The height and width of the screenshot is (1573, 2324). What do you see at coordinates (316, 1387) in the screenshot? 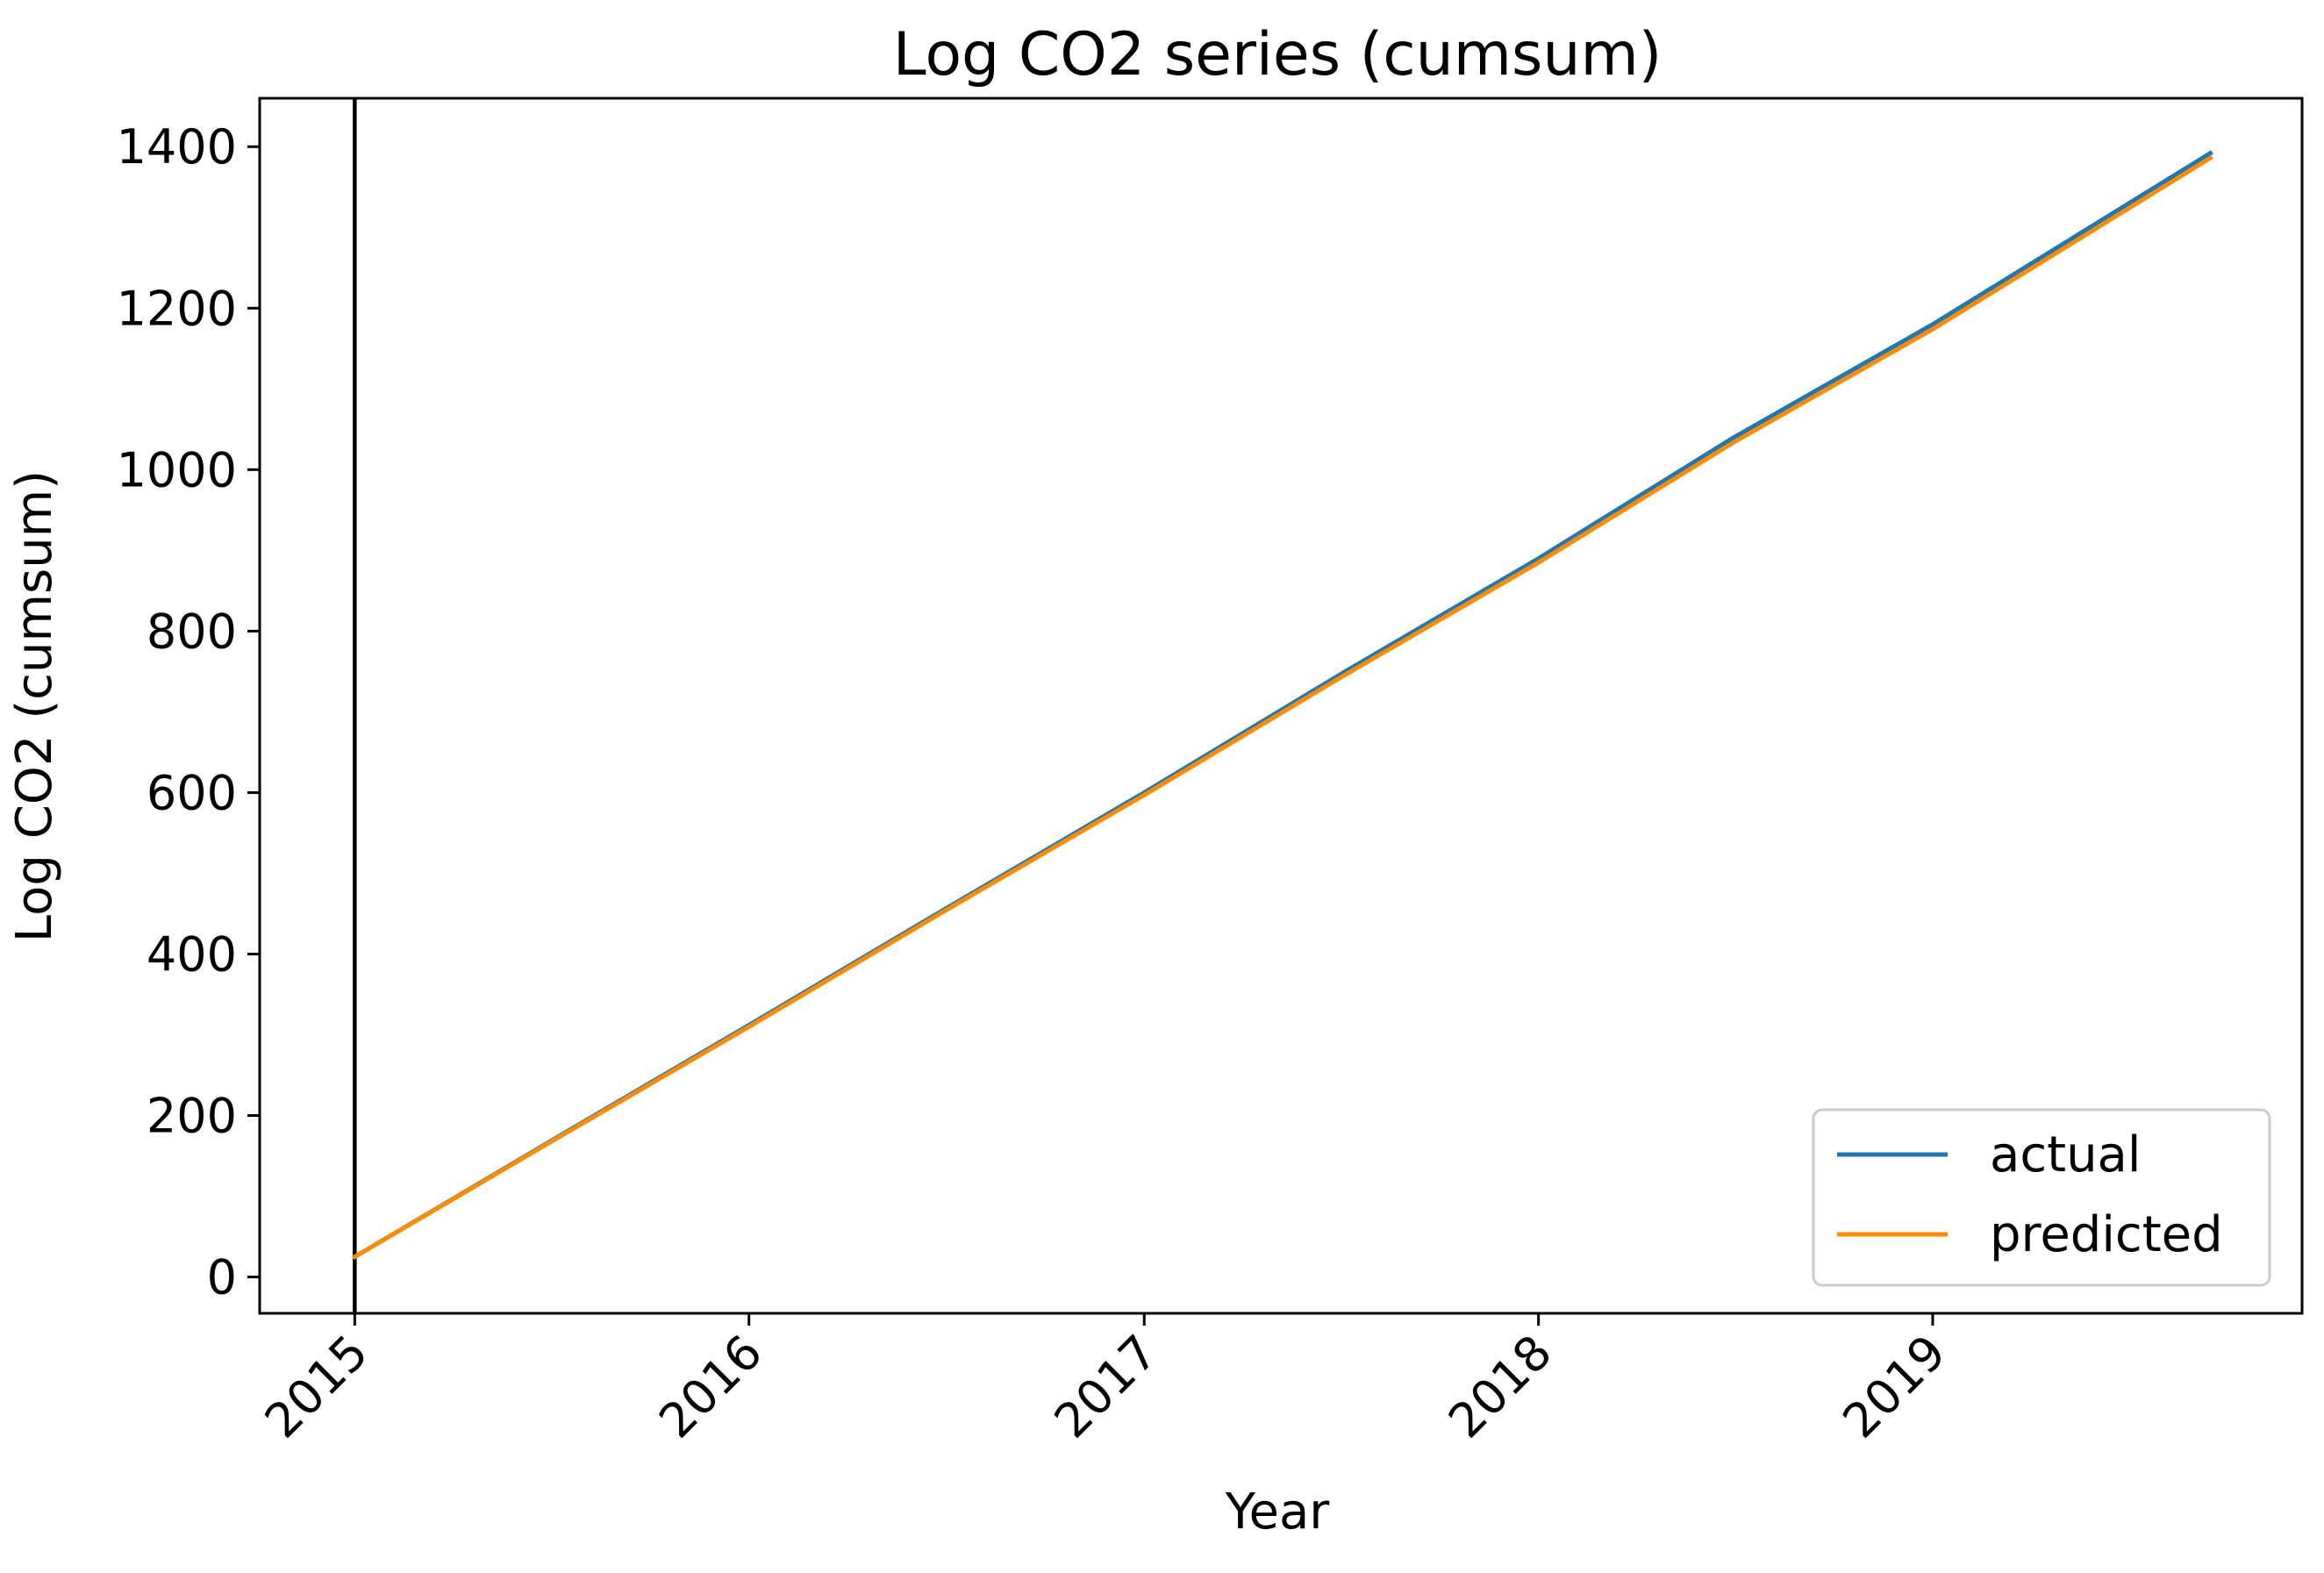
I see `x-tick-label: 2015` at bounding box center [316, 1387].